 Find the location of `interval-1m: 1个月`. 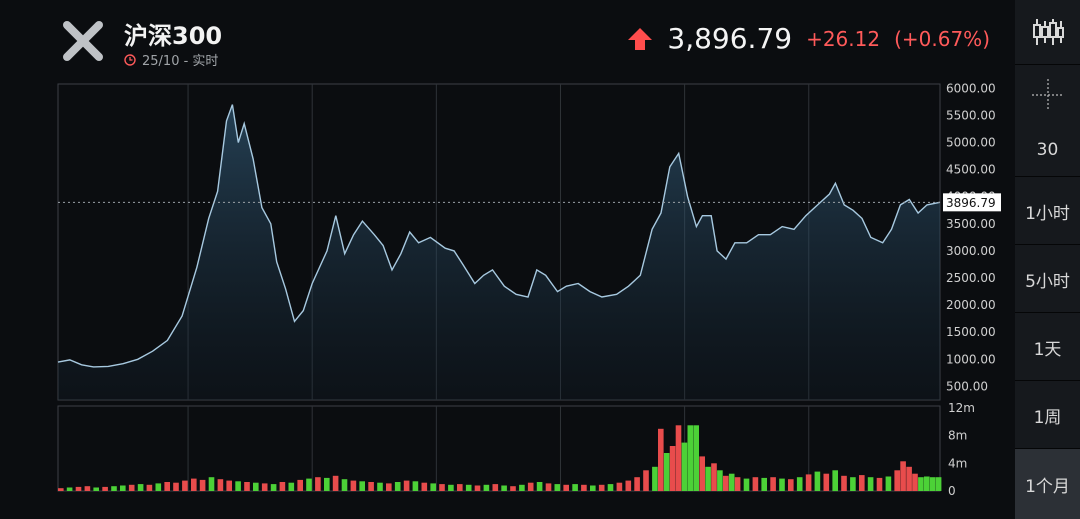

interval-1m: 1个月 is located at coordinates (1047, 483).